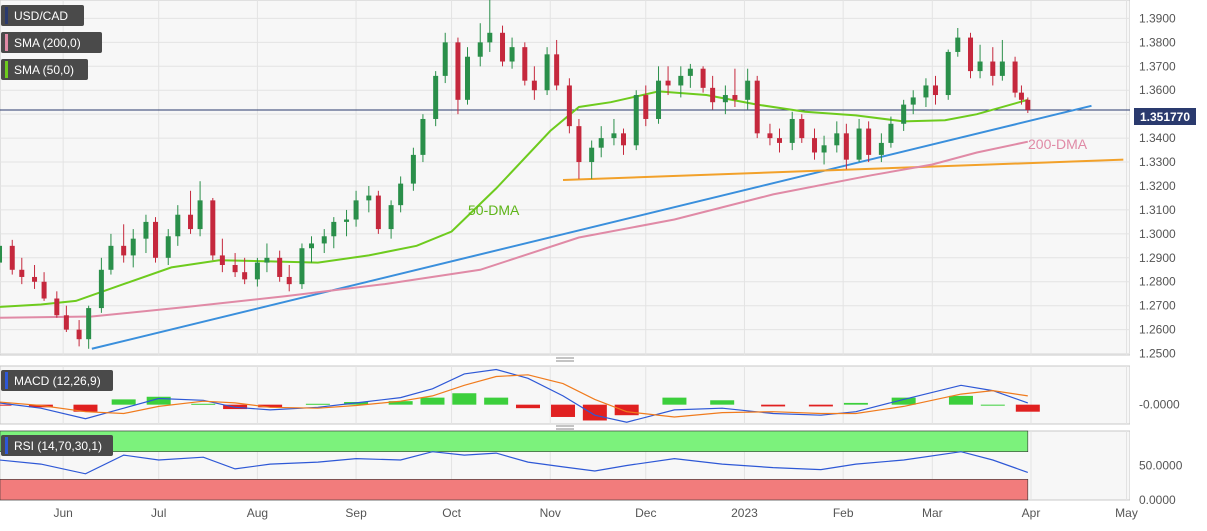  I want to click on y-tick-label: 1.3300, so click(1157, 162).